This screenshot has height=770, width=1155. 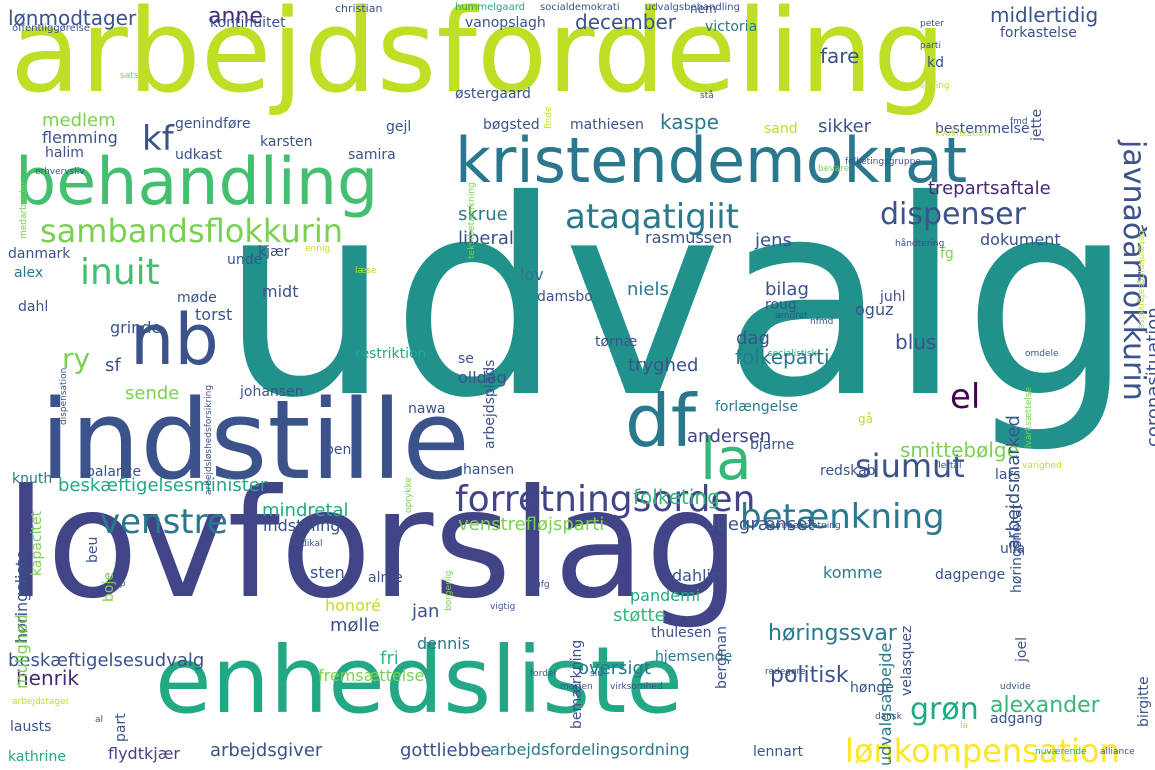 What do you see at coordinates (353, 605) in the screenshot?
I see `word: honoré` at bounding box center [353, 605].